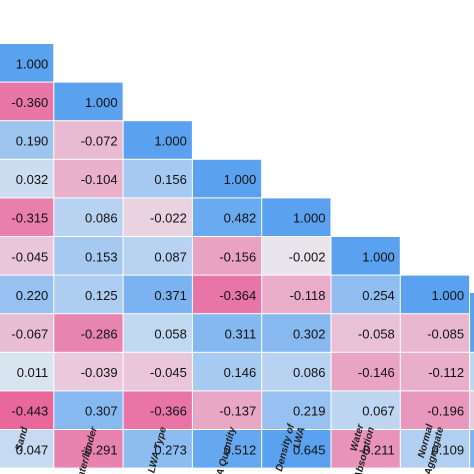 Image resolution: width=474 pixels, height=474 pixels. What do you see at coordinates (435, 333) in the screenshot?
I see `heatmap-cell-r7-c6` at bounding box center [435, 333].